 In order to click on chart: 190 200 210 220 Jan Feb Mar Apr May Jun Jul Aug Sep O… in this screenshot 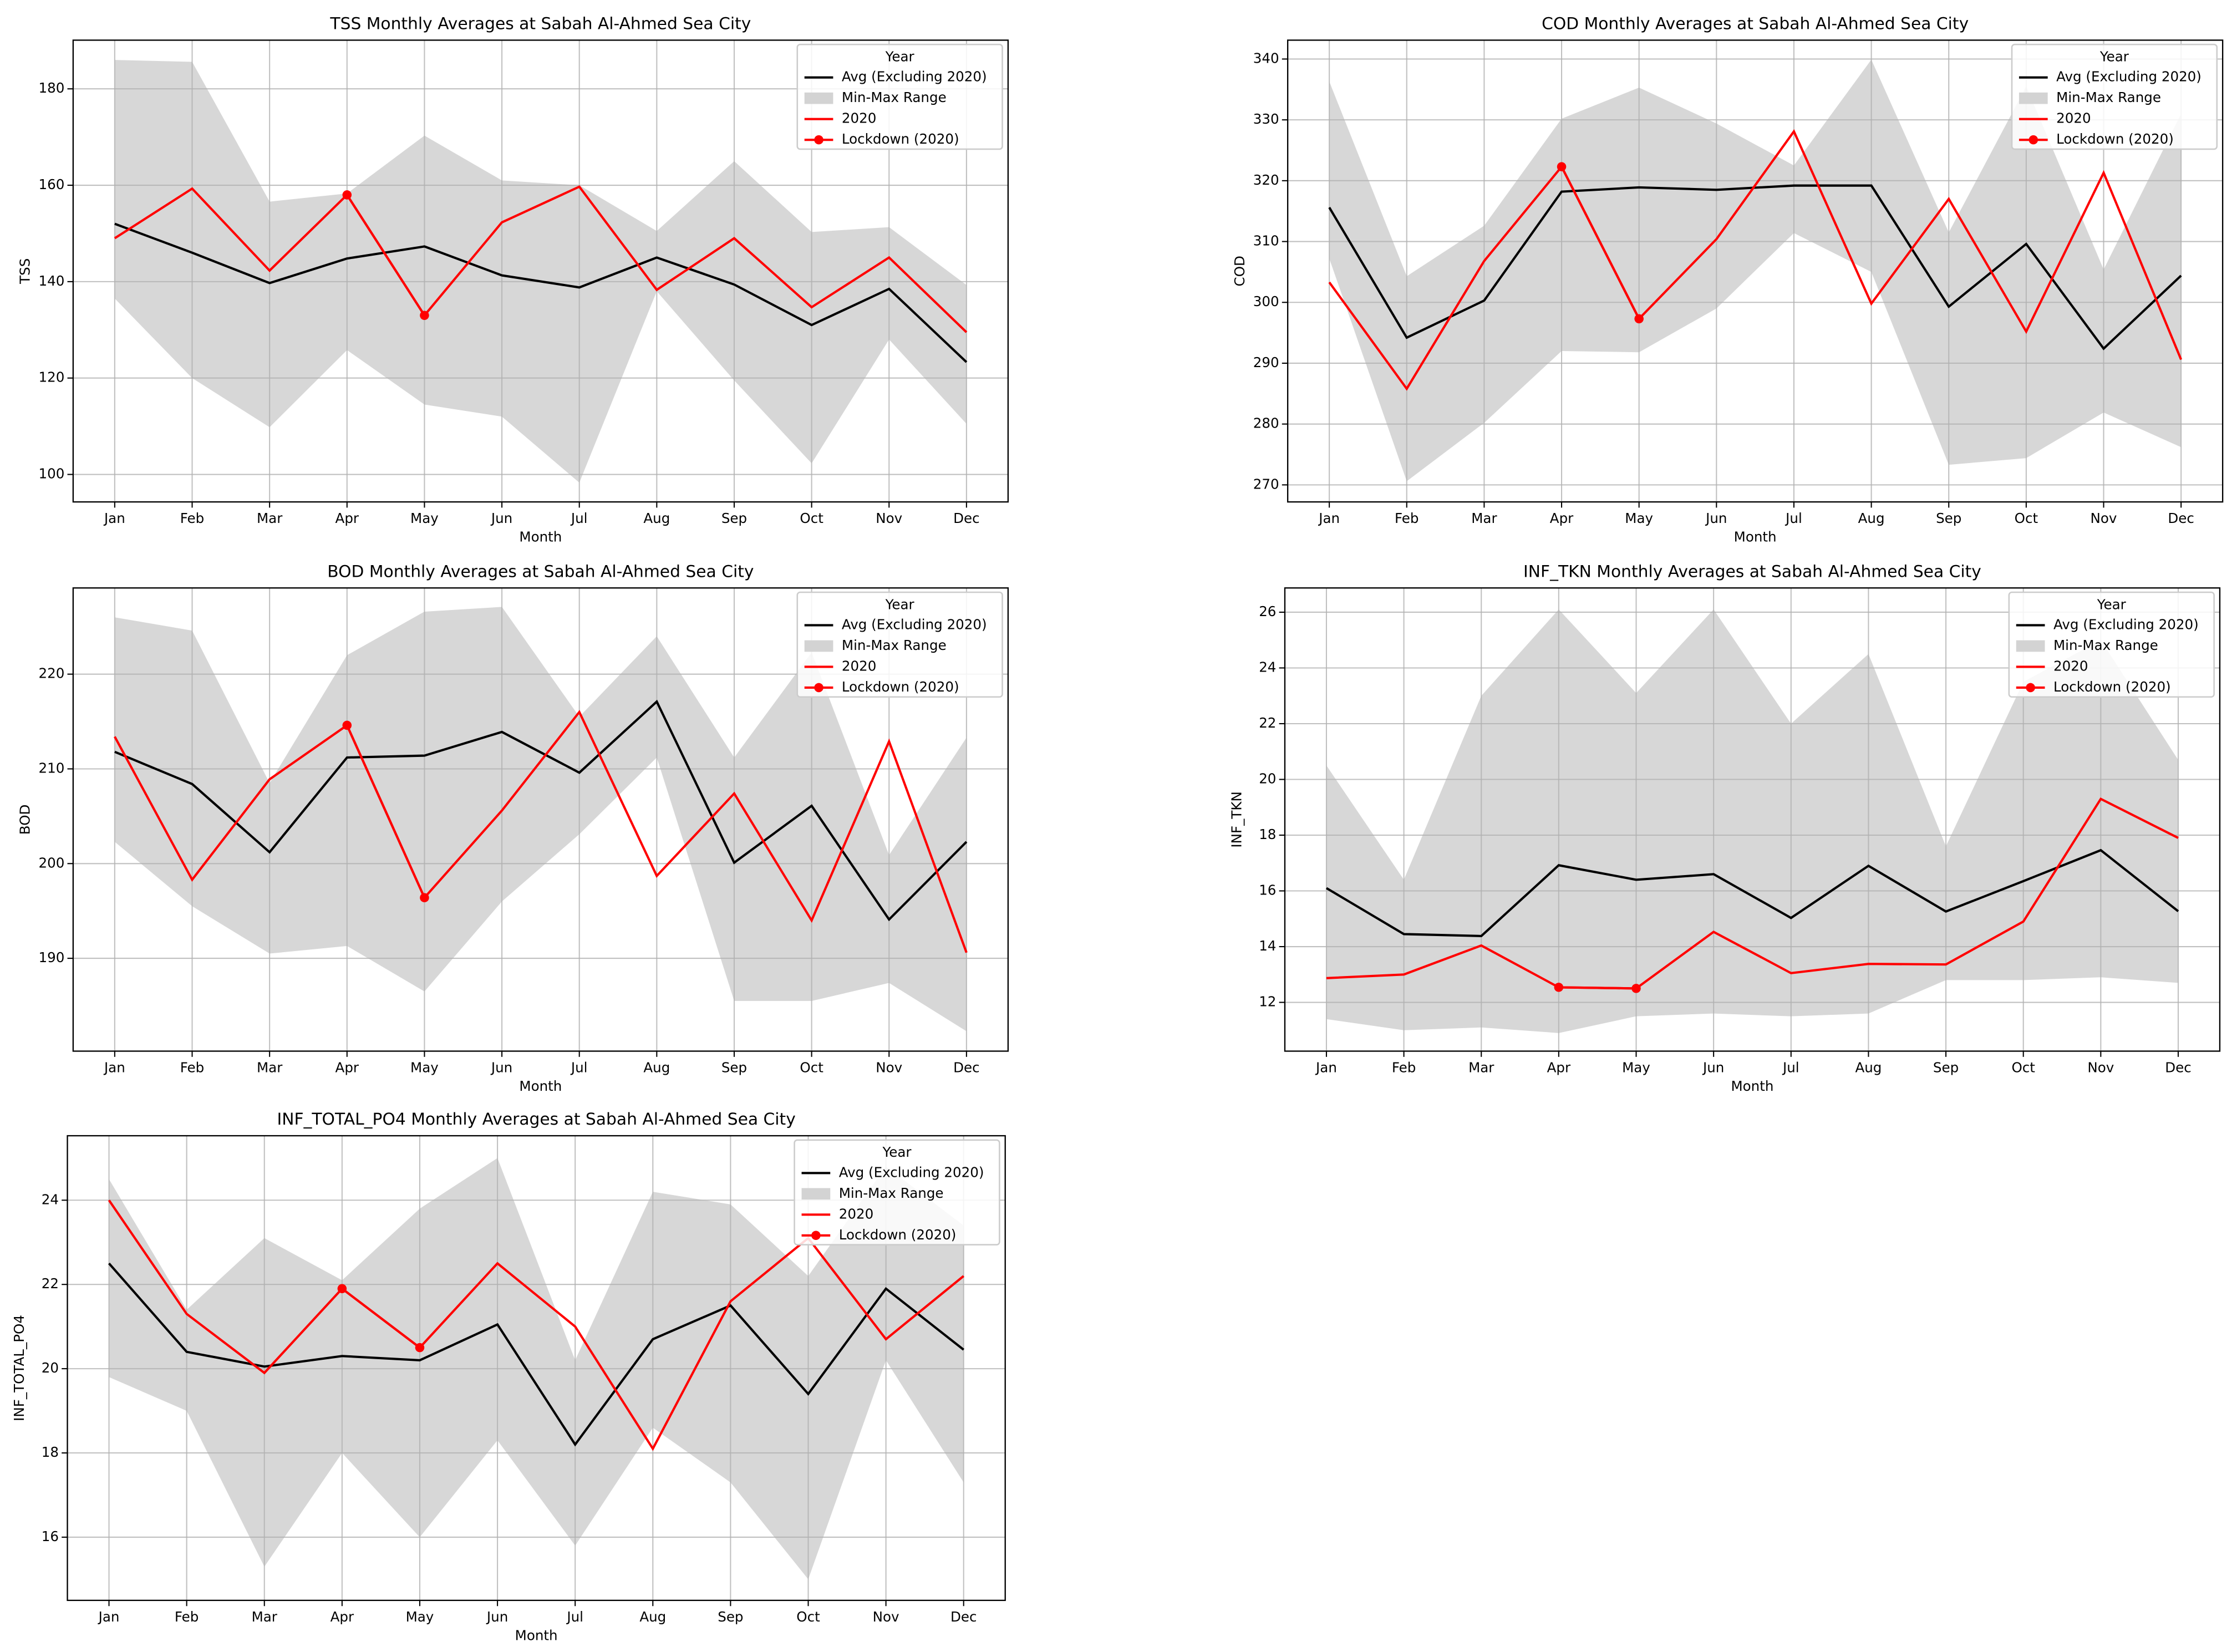, I will do `click(513, 828)`.